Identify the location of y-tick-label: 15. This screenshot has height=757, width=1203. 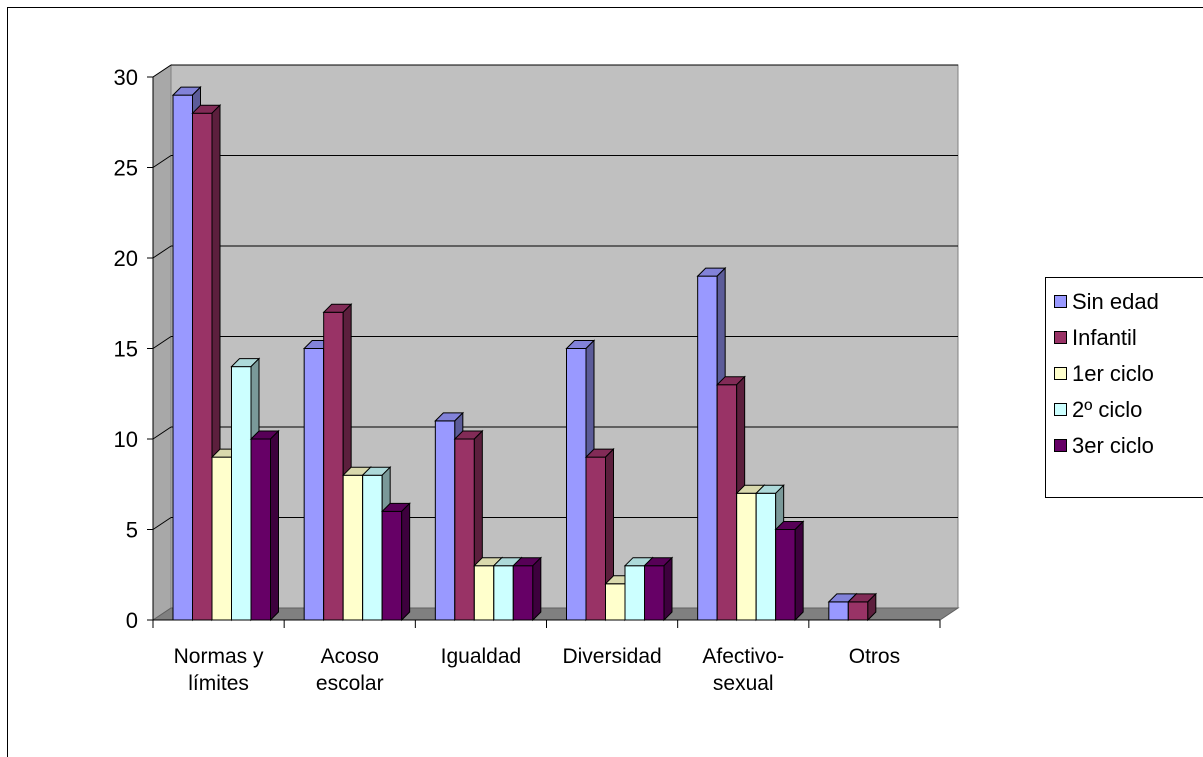
(126, 349).